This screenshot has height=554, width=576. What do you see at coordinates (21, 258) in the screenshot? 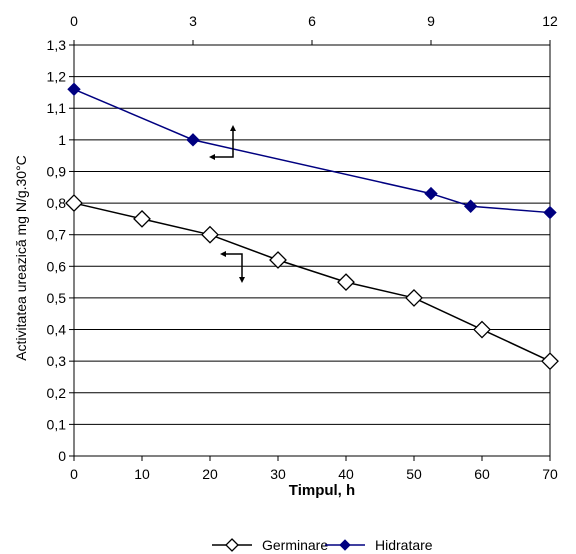
I see `y-axis-label: Activitatea ureazică mg N/g.30°C` at bounding box center [21, 258].